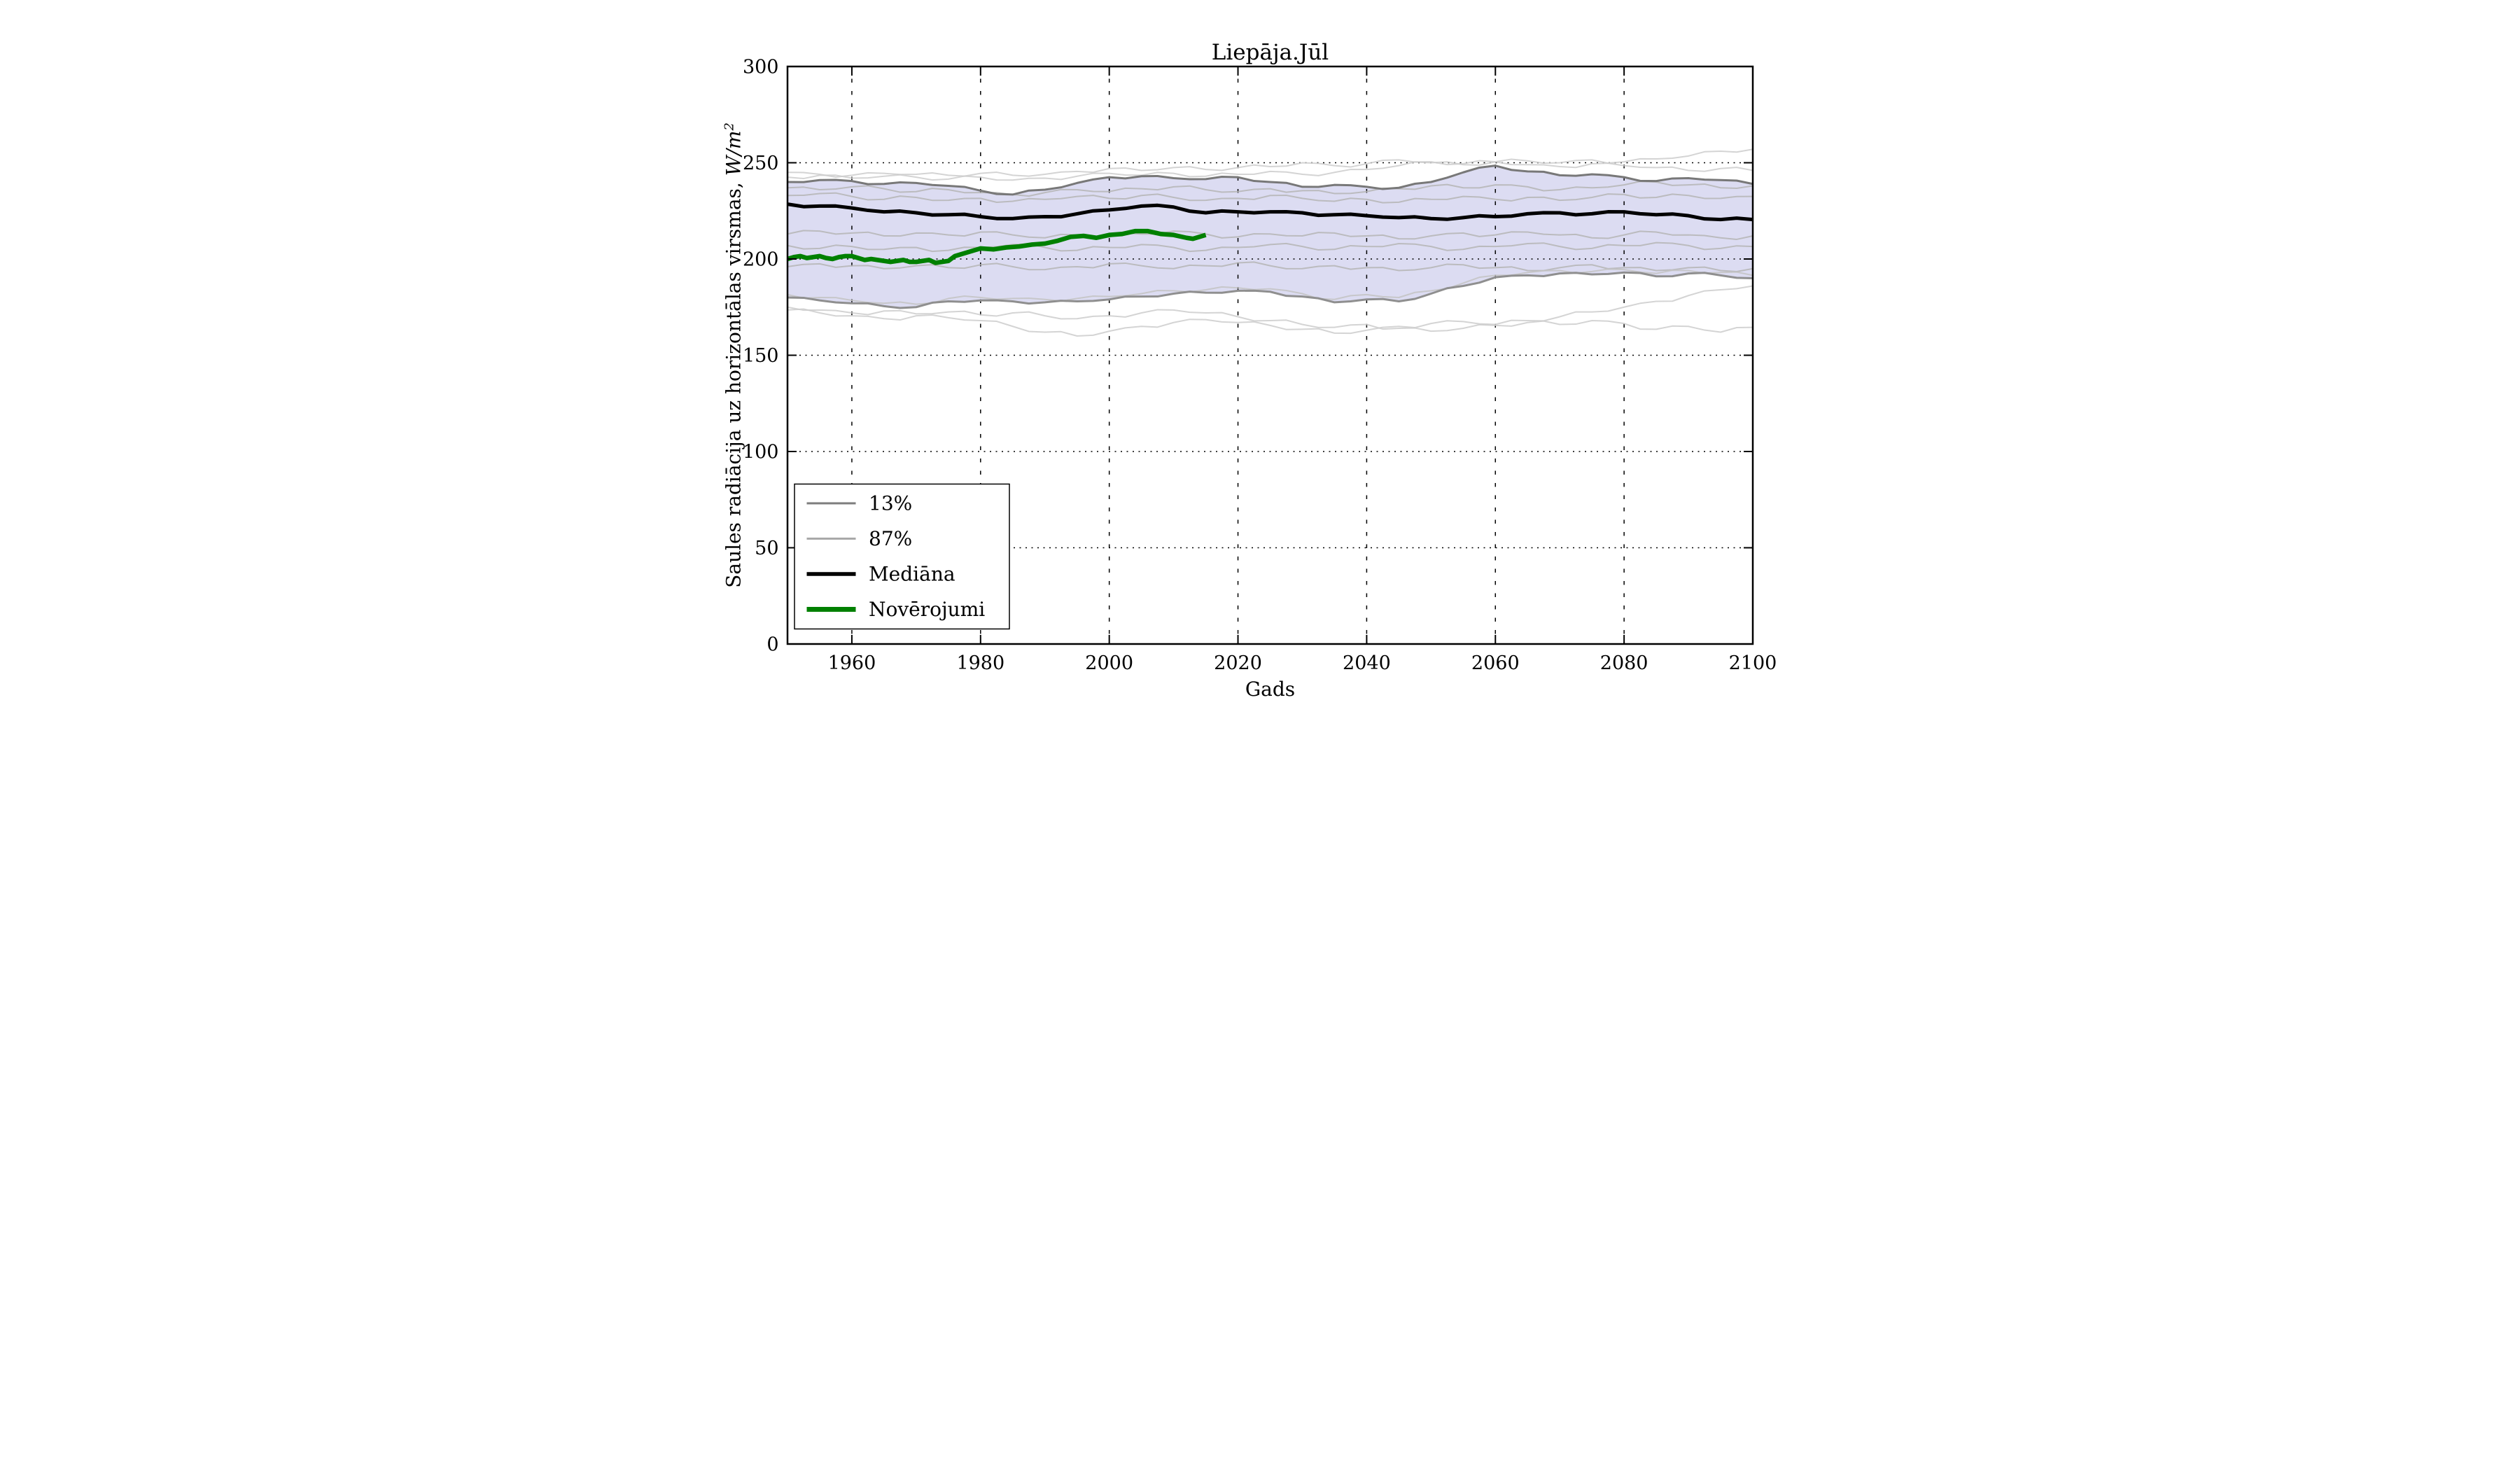 Image resolution: width=2520 pixels, height=1470 pixels. I want to click on y-tick-label-300: 300, so click(761, 67).